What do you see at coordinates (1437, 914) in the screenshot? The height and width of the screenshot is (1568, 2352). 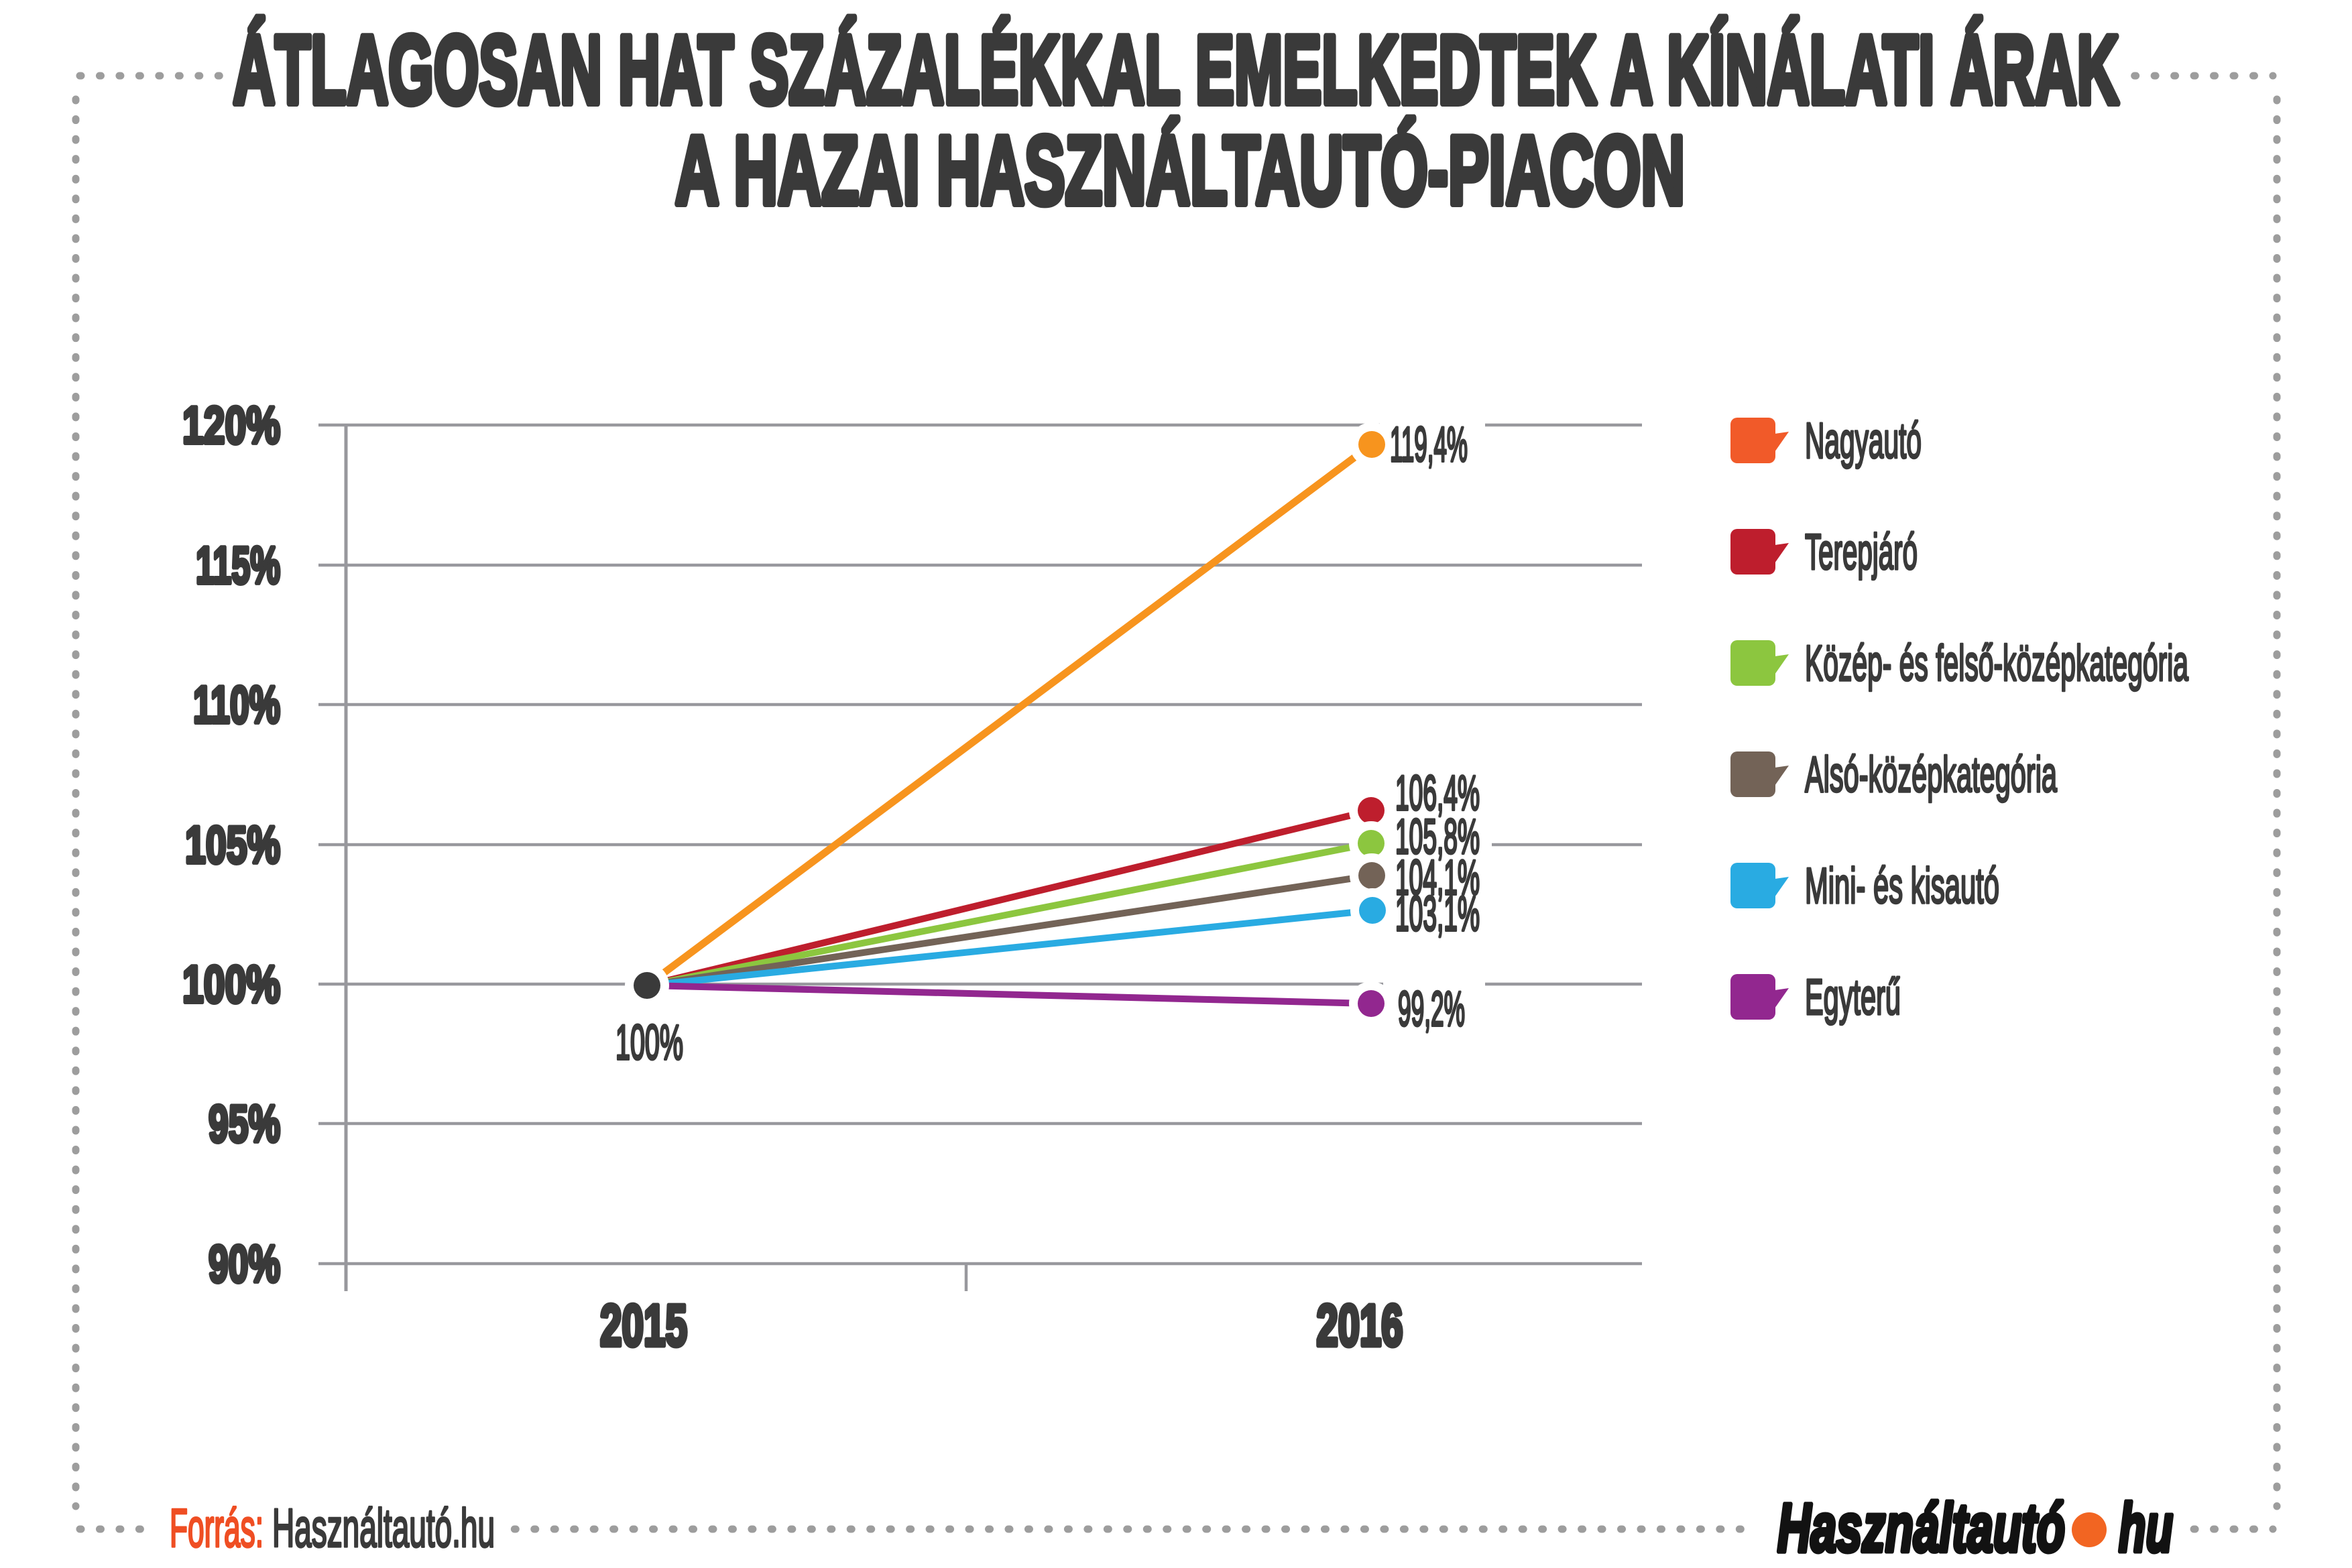 I see `svg-text: 103,1%` at bounding box center [1437, 914].